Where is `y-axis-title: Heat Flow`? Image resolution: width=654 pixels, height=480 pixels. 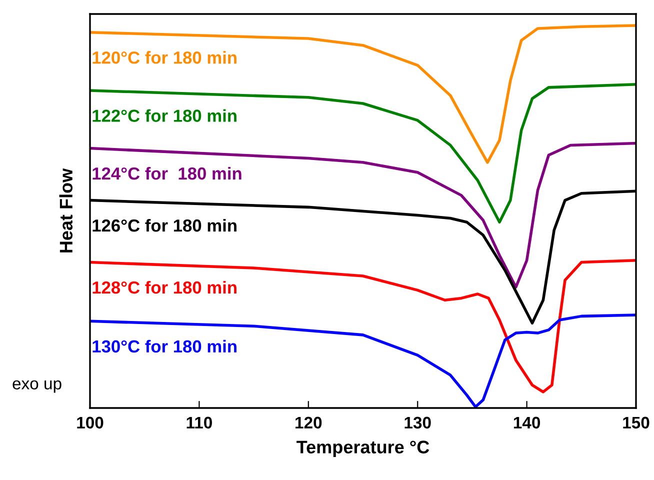 y-axis-title: Heat Flow is located at coordinates (66, 210).